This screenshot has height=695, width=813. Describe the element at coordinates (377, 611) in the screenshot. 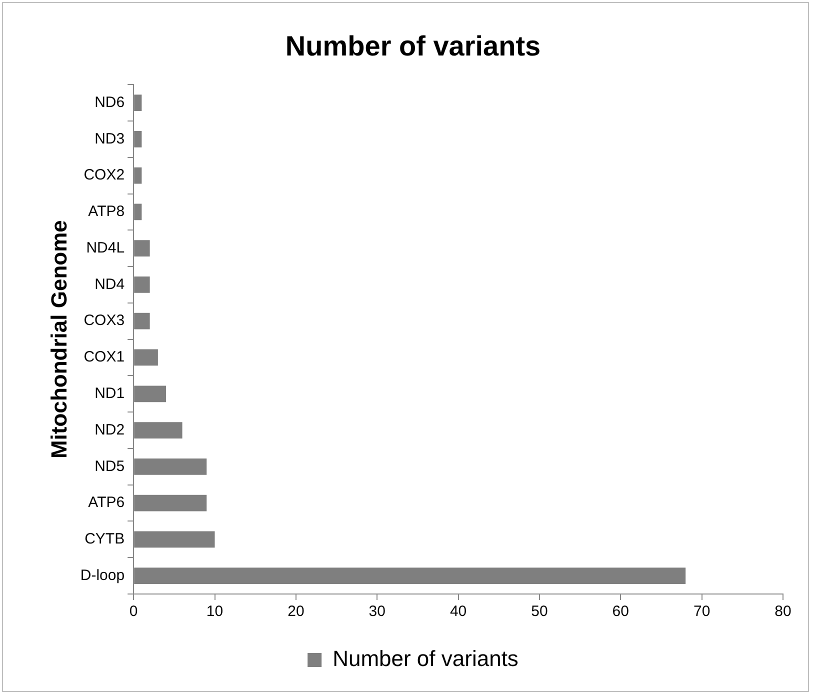

I see `x-tick-label: 30` at that location.